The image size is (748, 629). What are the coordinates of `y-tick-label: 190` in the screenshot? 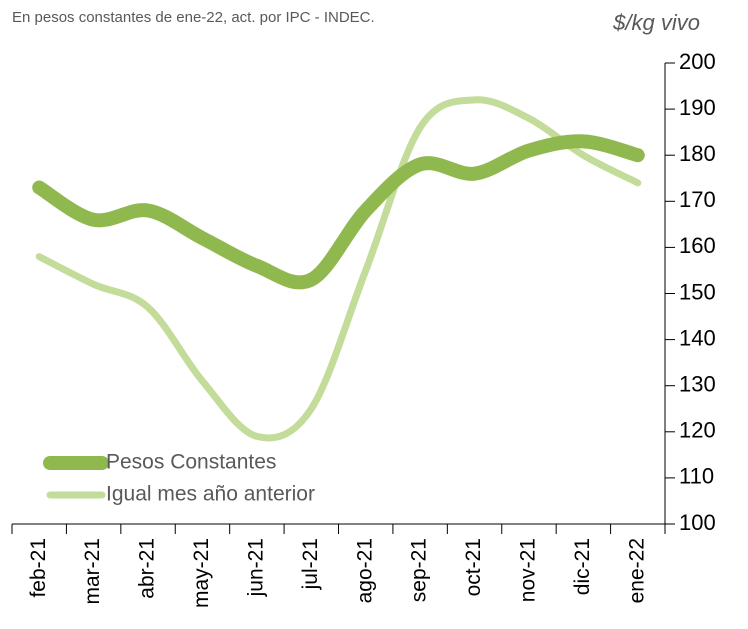 It's located at (697, 107).